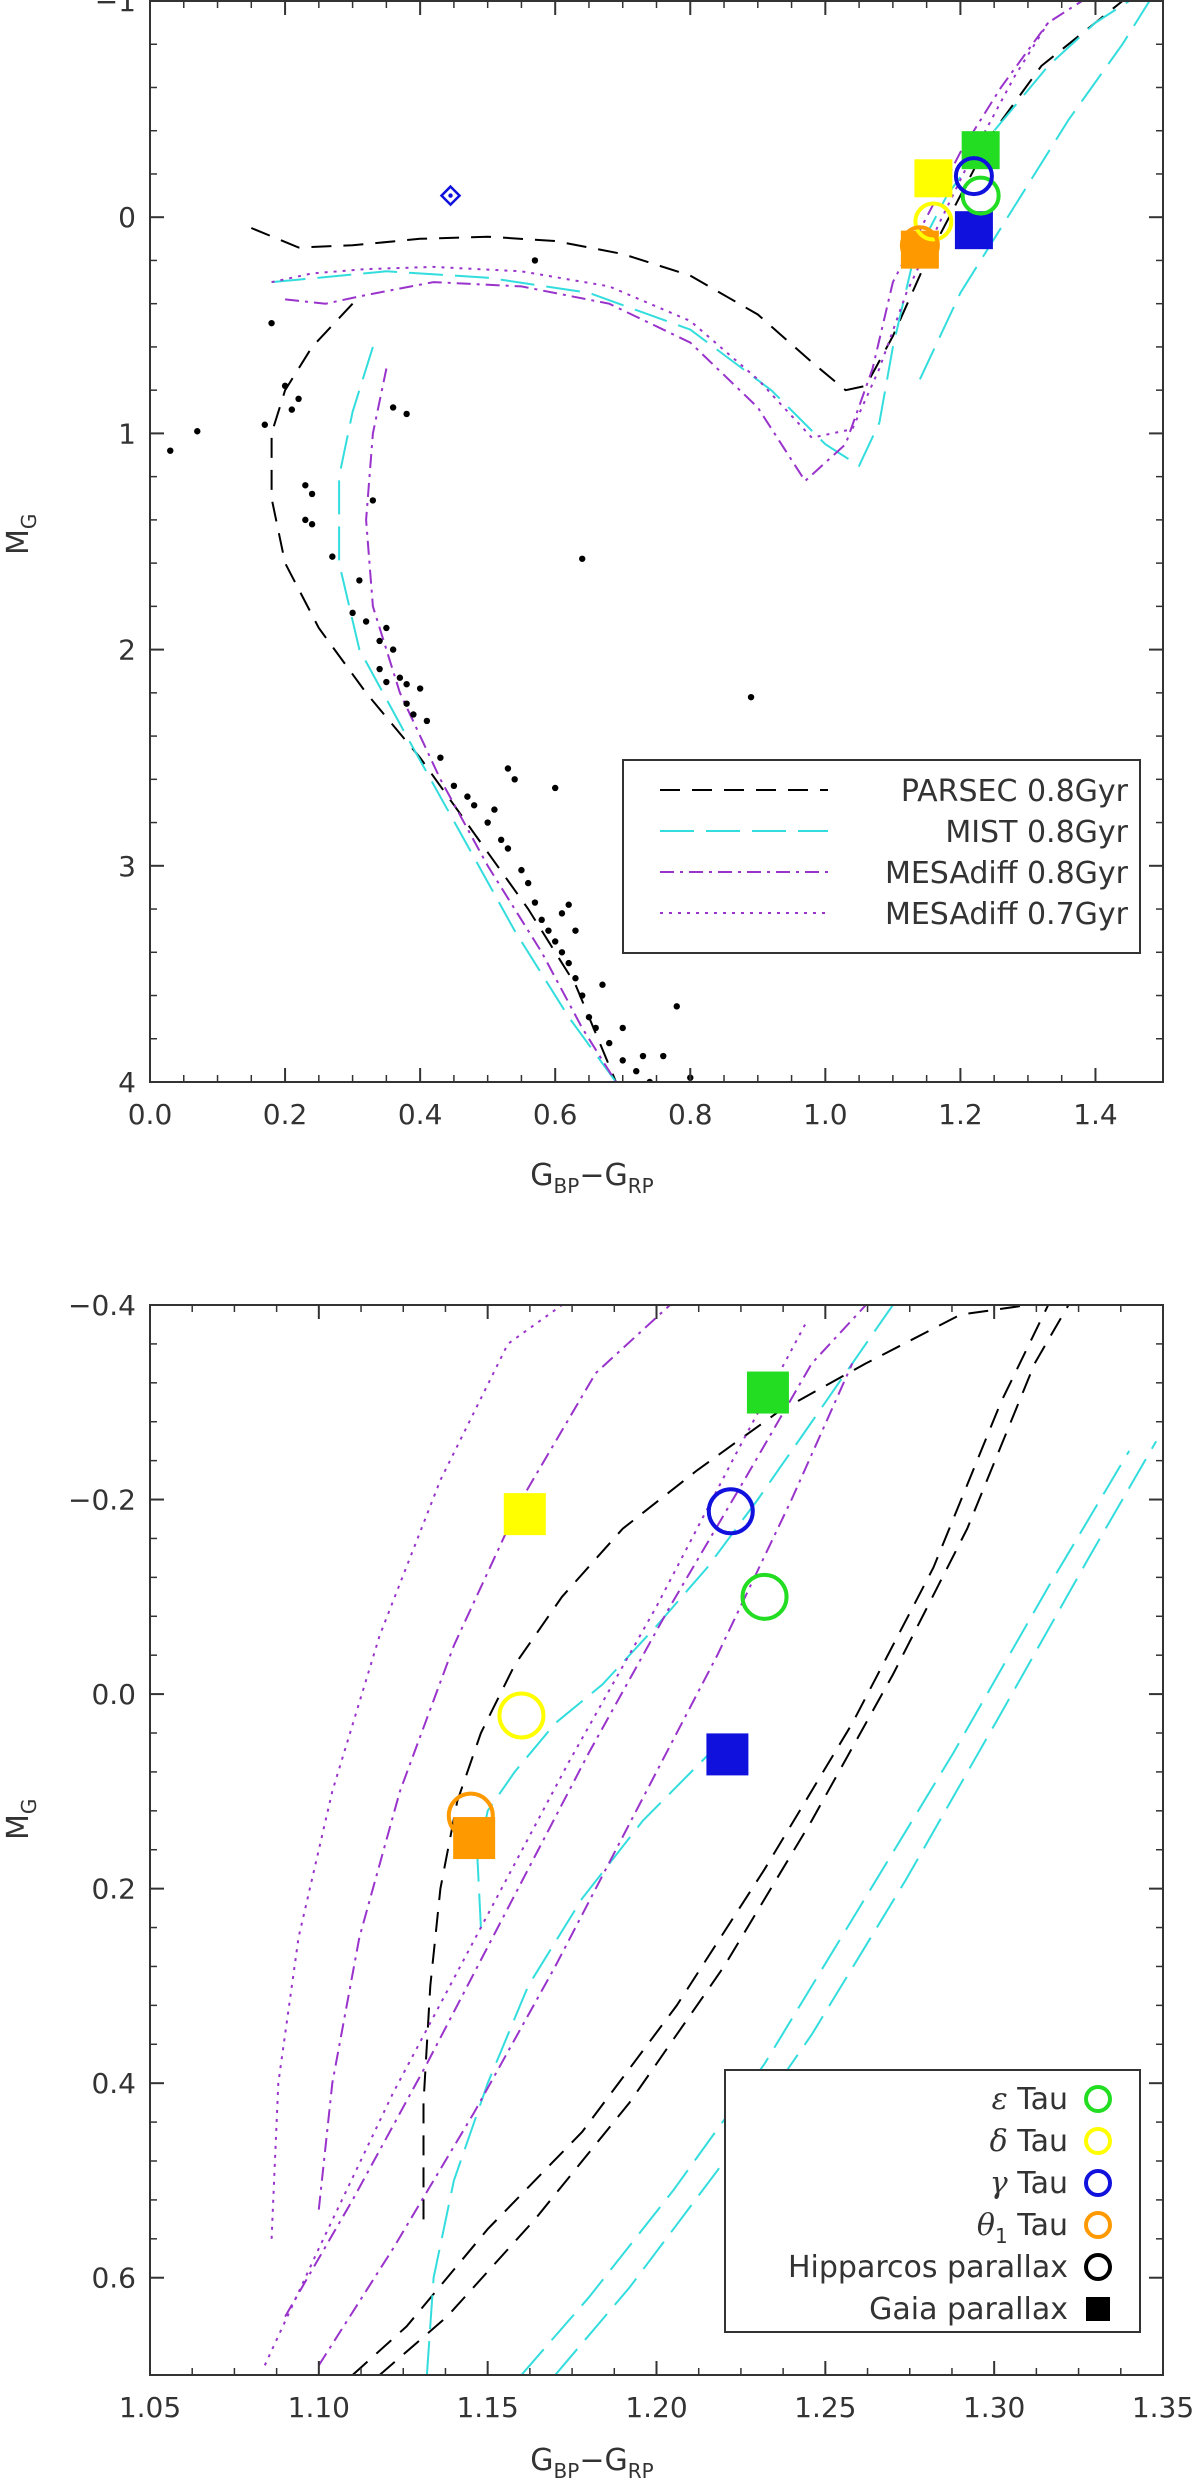  What do you see at coordinates (1029, 2183) in the screenshot?
I see `legend-label-gamma-tau: γ Tau` at bounding box center [1029, 2183].